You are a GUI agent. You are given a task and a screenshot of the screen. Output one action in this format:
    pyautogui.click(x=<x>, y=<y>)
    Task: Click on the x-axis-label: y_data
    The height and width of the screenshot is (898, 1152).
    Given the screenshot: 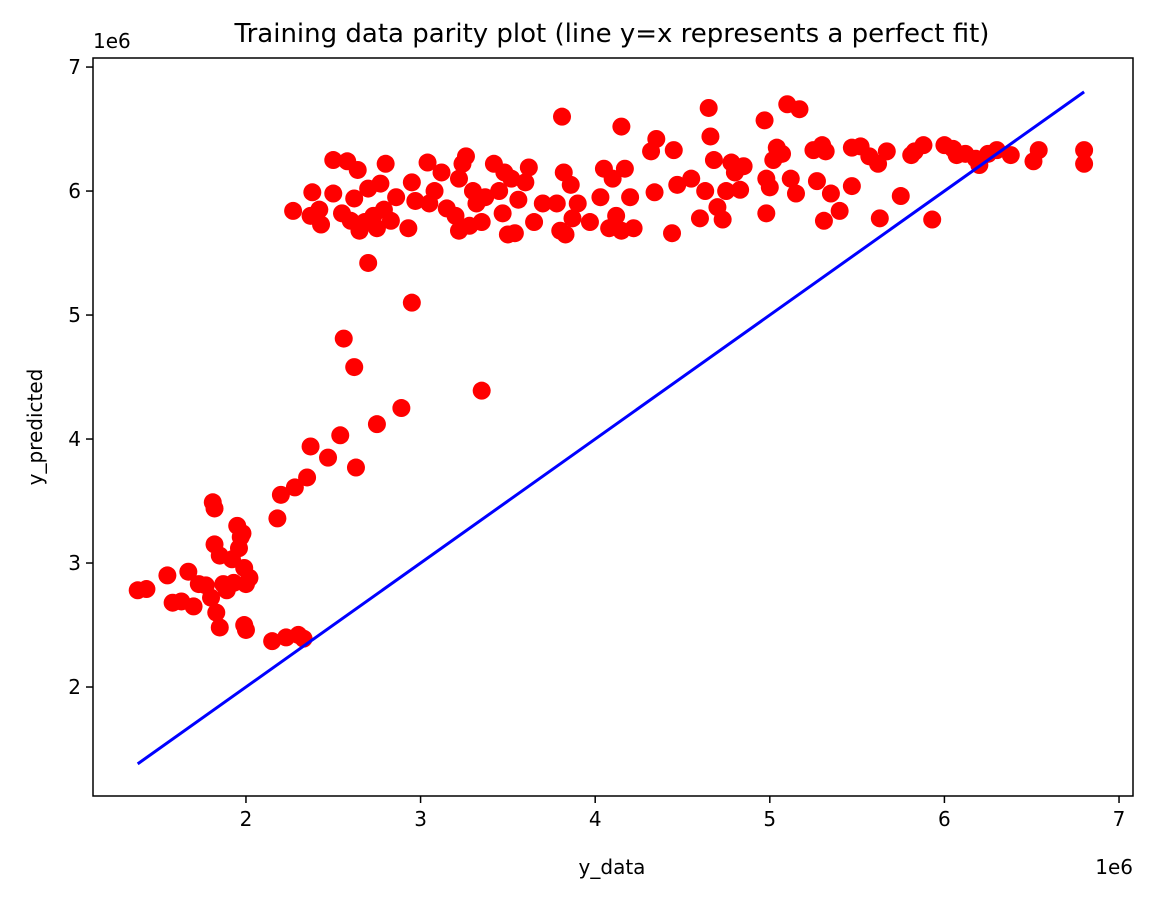 What is the action you would take?
    pyautogui.click(x=612, y=867)
    